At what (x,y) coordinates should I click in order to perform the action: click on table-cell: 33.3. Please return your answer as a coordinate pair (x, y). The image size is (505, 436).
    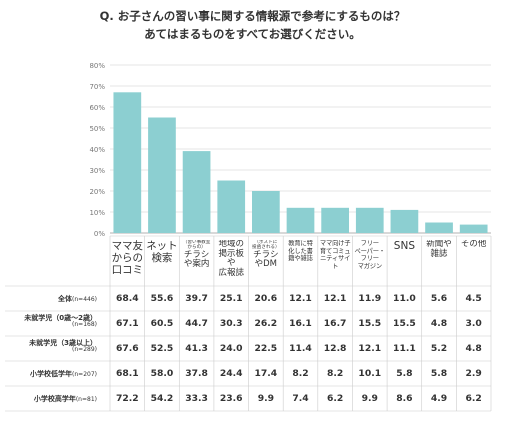
    Looking at the image, I should click on (196, 398).